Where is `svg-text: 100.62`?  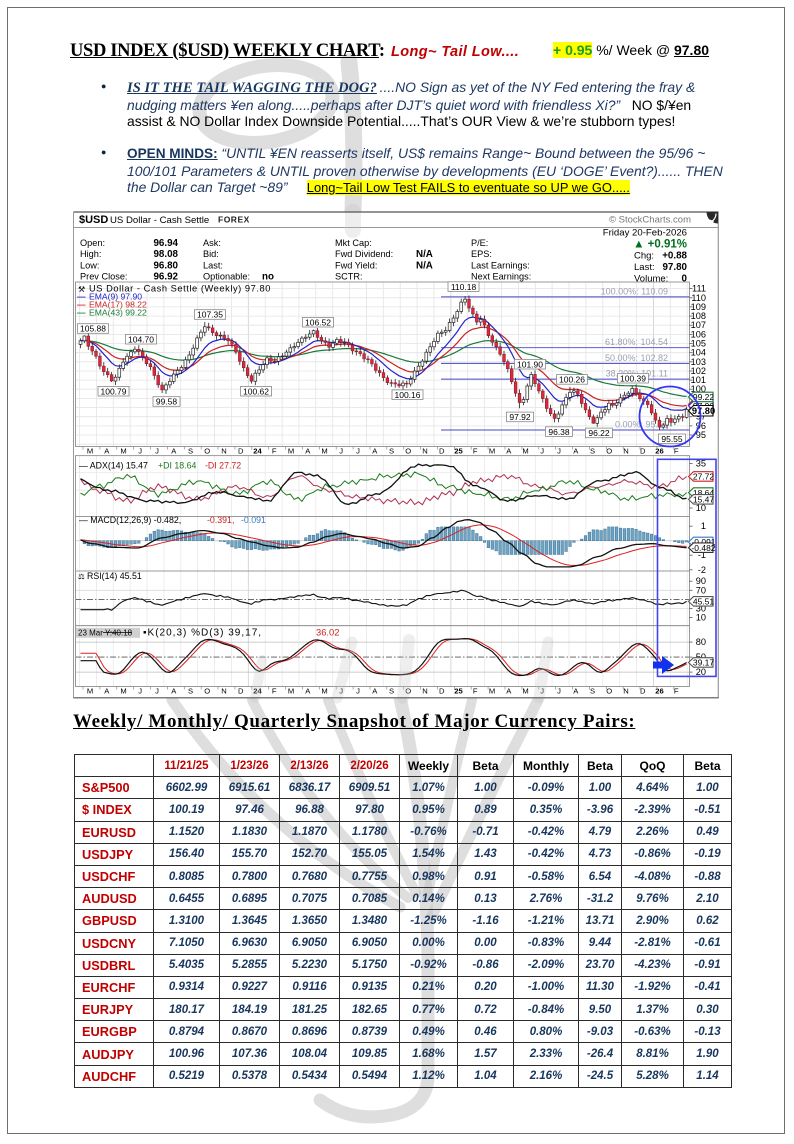 svg-text: 100.62 is located at coordinates (256, 391).